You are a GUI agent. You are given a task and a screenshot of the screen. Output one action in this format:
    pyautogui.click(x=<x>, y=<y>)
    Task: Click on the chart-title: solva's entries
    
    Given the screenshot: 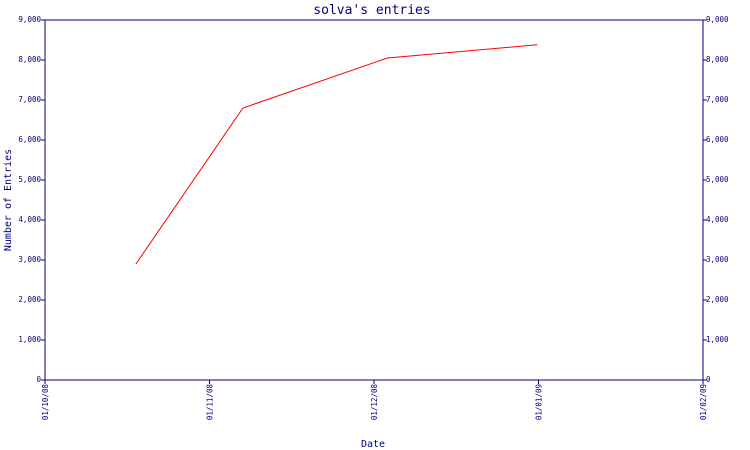 What is the action you would take?
    pyautogui.click(x=371, y=10)
    